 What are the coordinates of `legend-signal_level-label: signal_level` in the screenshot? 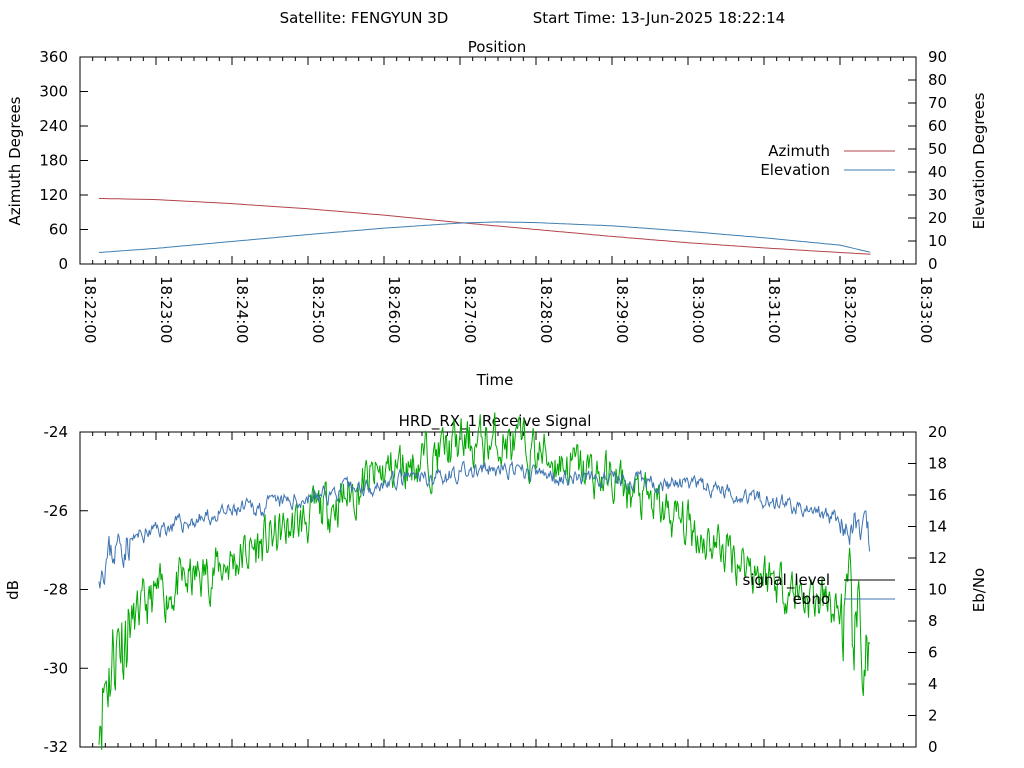 It's located at (786, 580).